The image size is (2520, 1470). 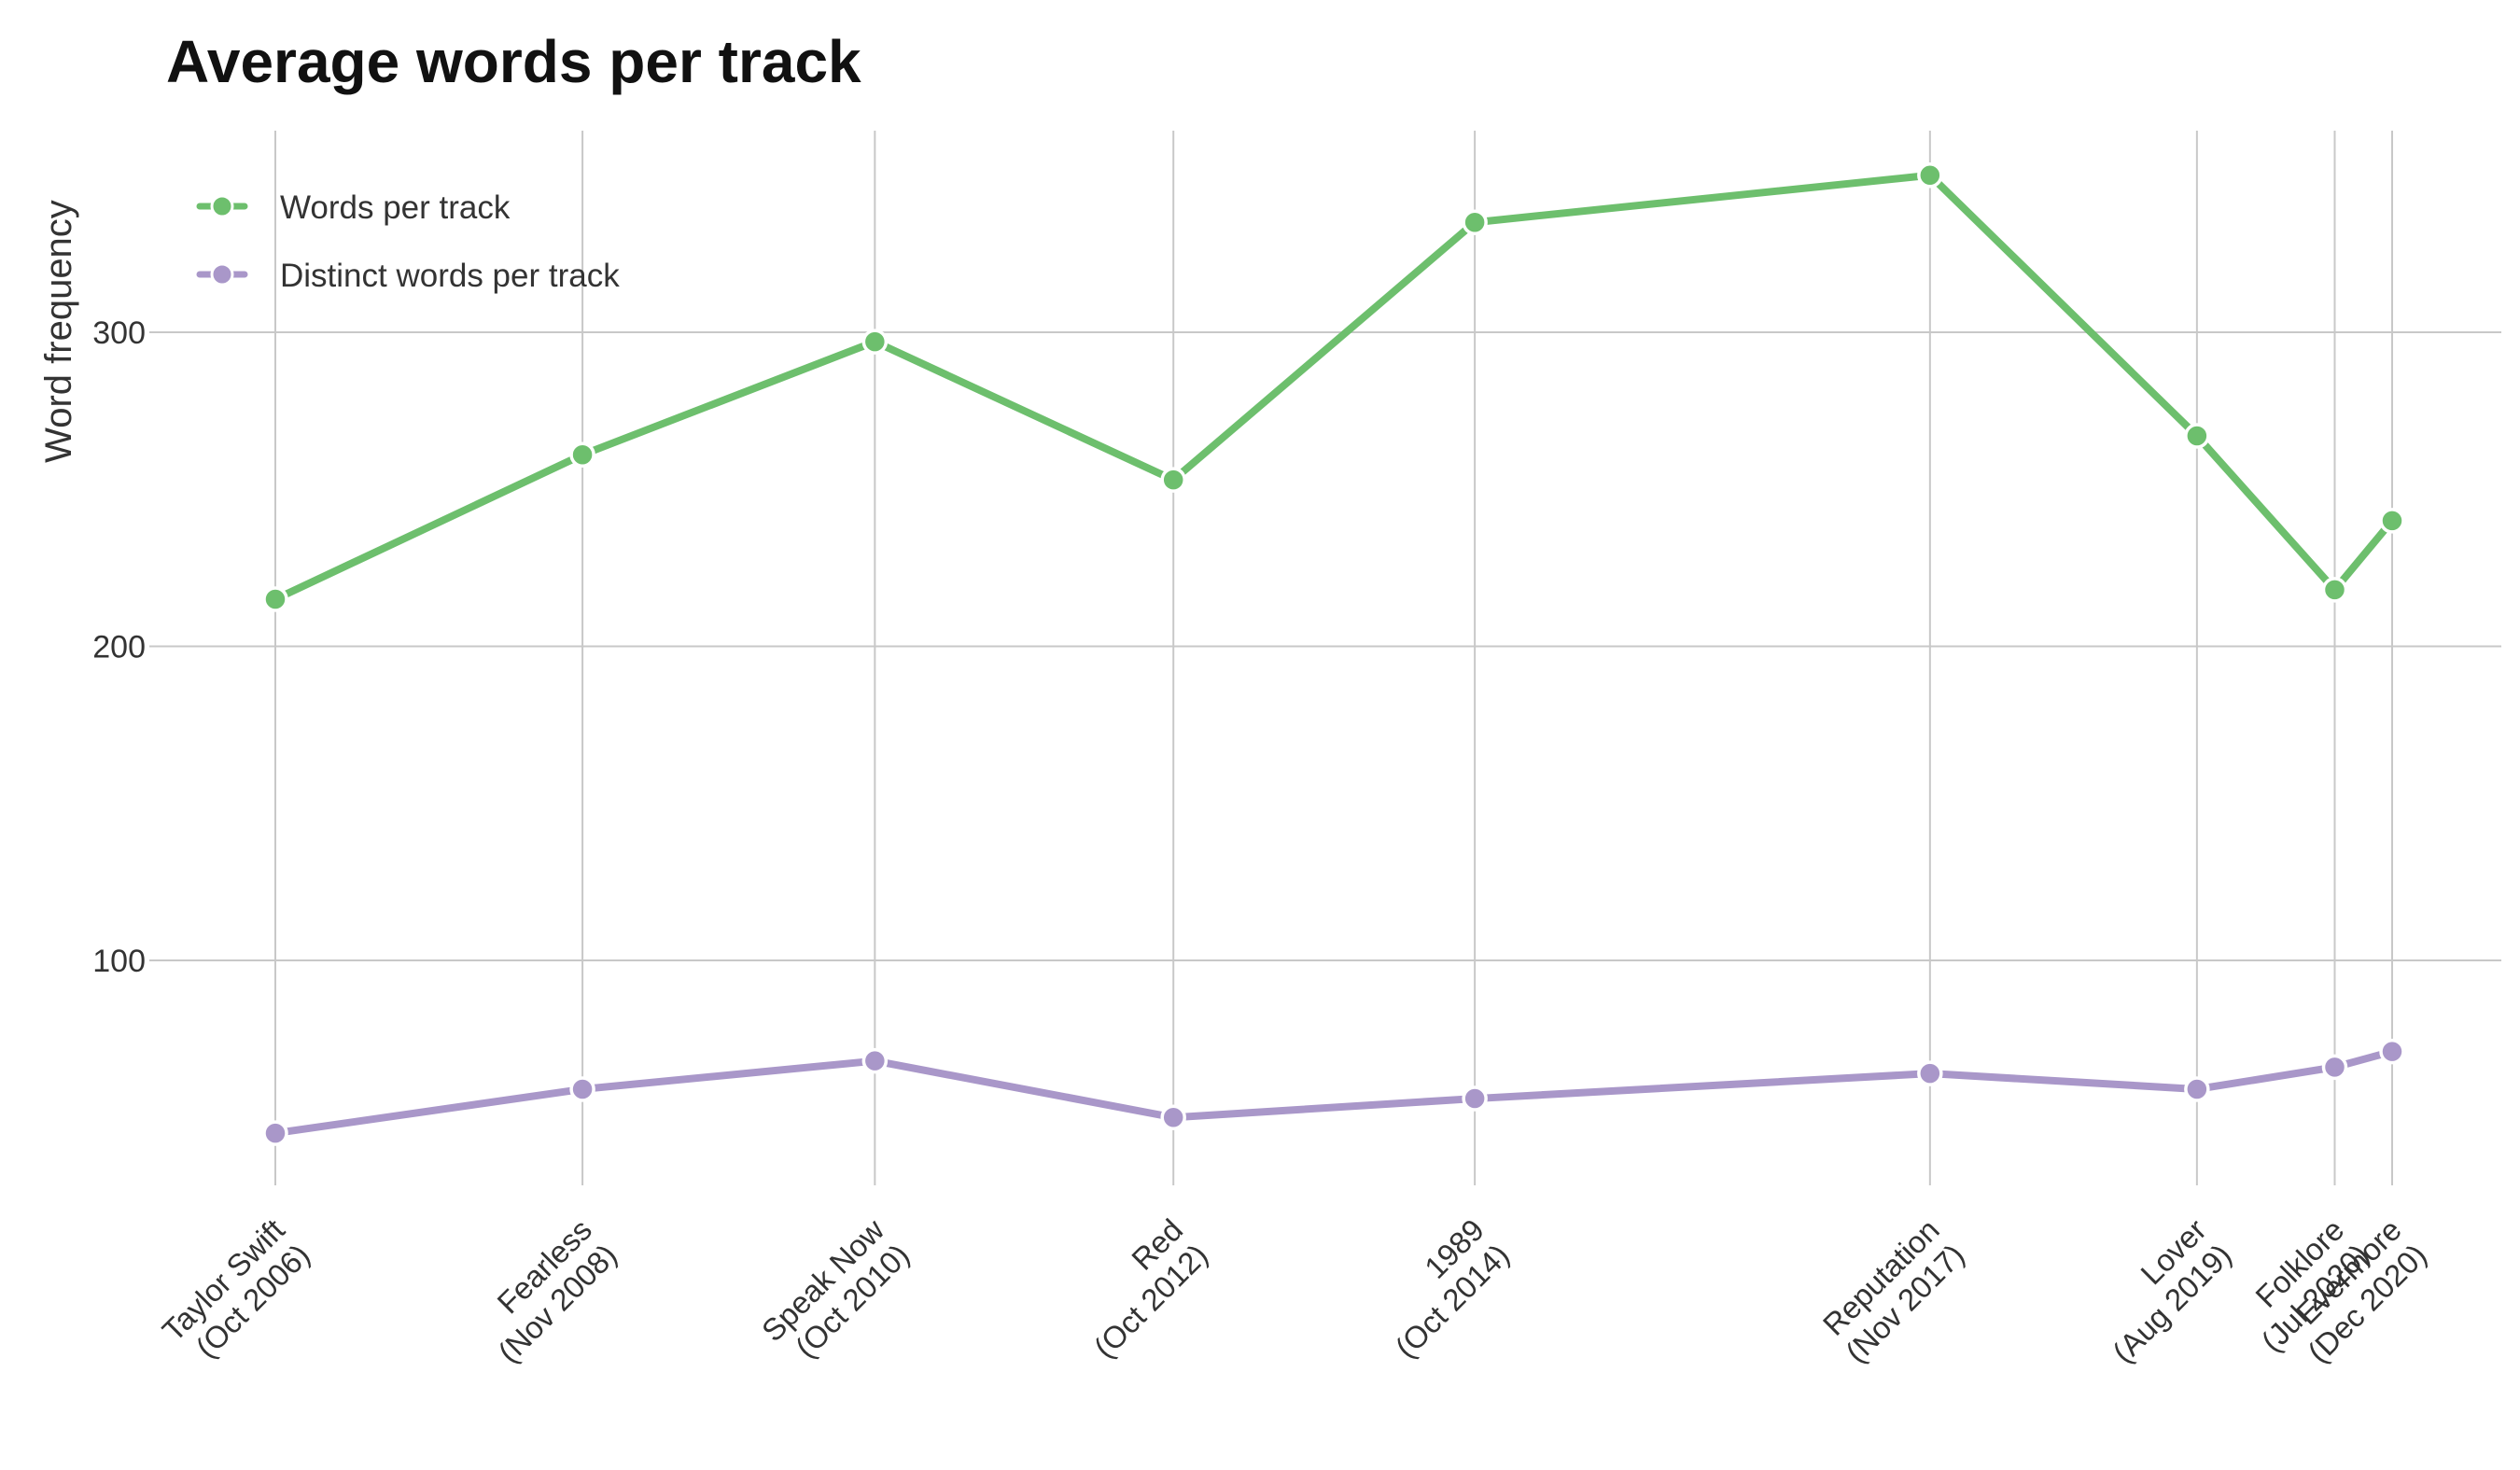 What do you see at coordinates (1440, 1288) in the screenshot?
I see `x-tick-label-1989: 1989(Oct 2014)` at bounding box center [1440, 1288].